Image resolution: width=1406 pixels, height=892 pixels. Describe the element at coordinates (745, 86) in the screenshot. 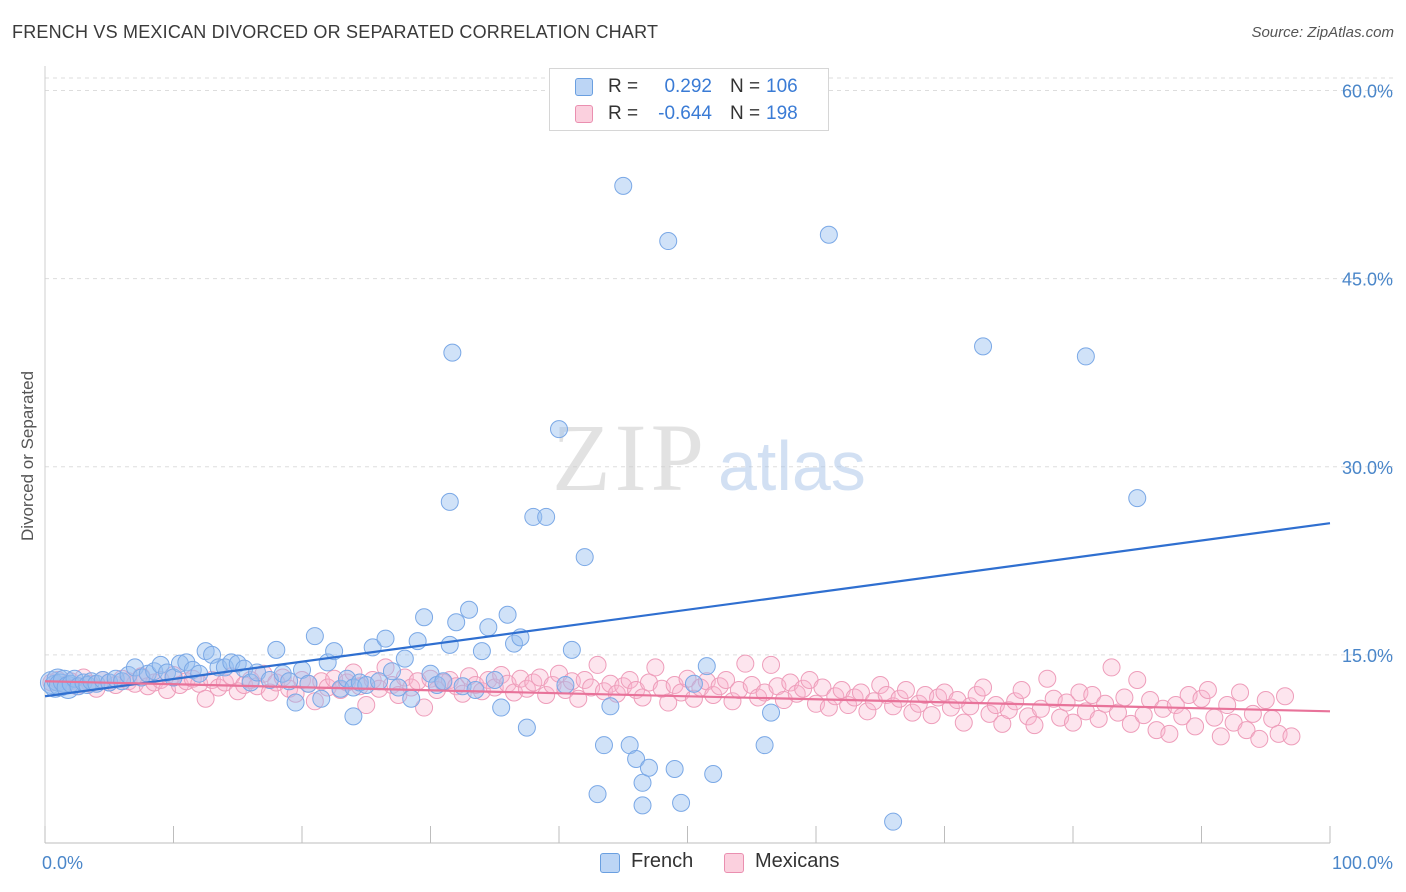

I see `legend-n-label: N =` at that location.